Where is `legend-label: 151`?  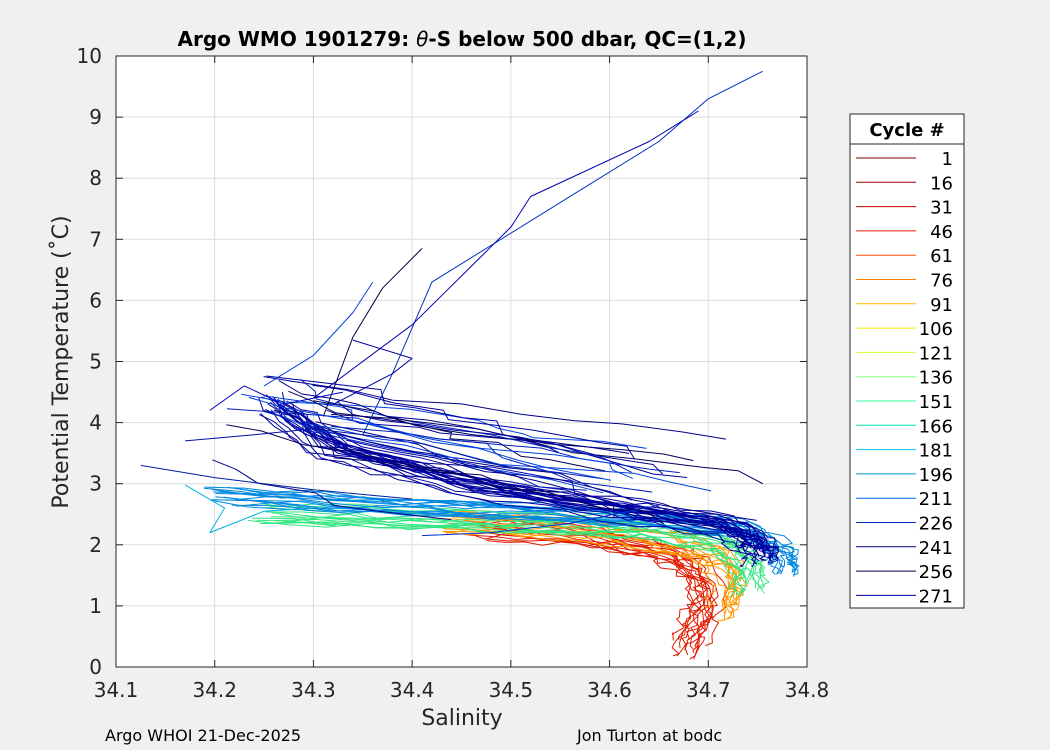
legend-label: 151 is located at coordinates (936, 402).